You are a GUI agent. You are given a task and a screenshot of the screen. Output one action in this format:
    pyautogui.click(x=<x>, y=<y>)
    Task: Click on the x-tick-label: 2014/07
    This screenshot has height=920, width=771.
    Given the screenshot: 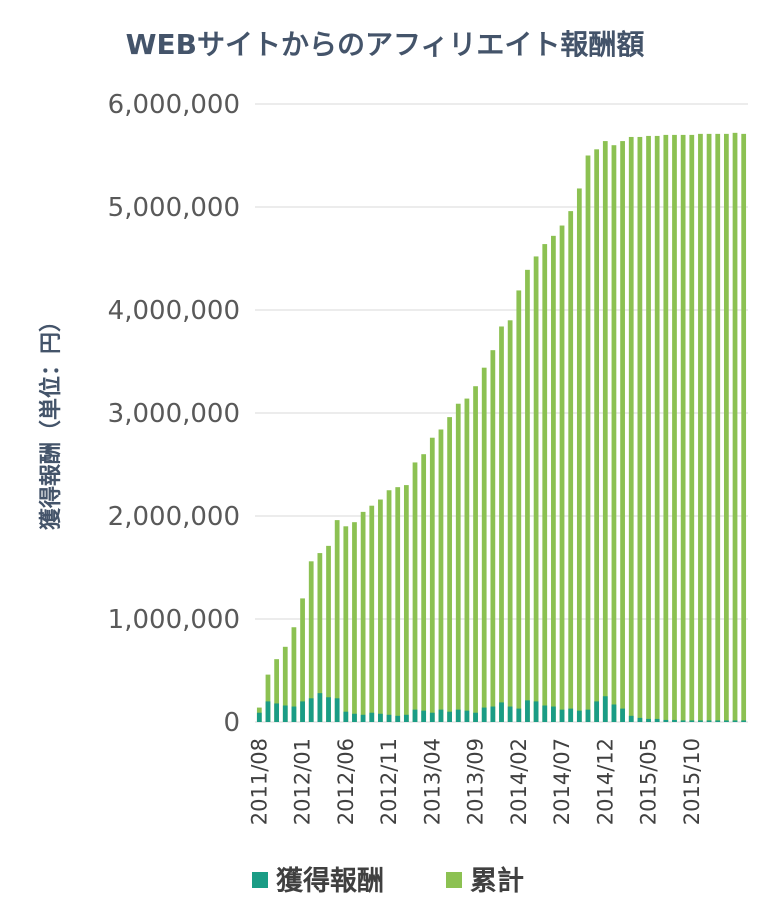 What is the action you would take?
    pyautogui.click(x=562, y=781)
    